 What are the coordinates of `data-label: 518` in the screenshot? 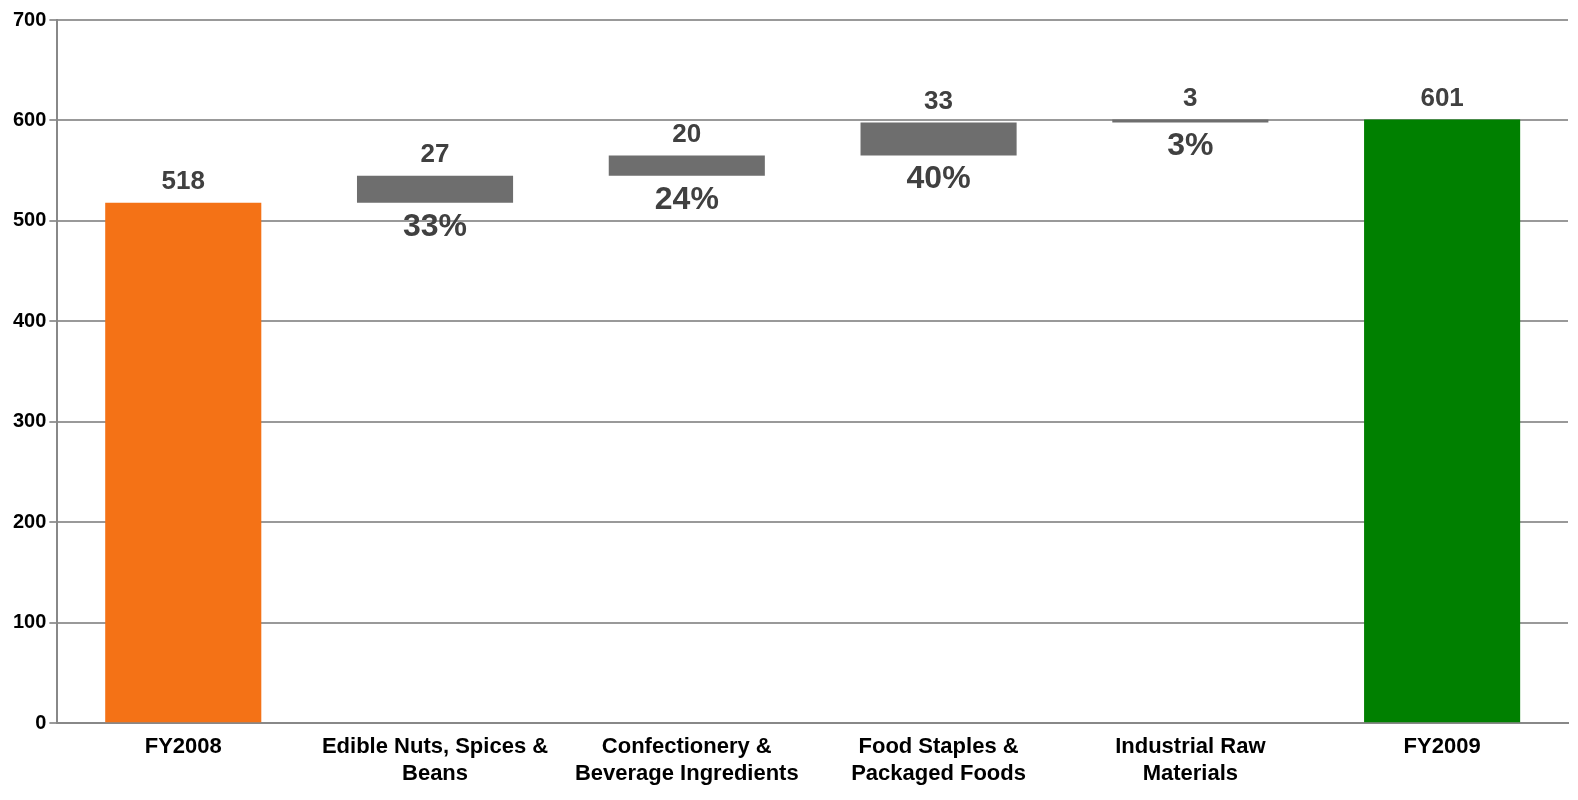 It's located at (183, 180).